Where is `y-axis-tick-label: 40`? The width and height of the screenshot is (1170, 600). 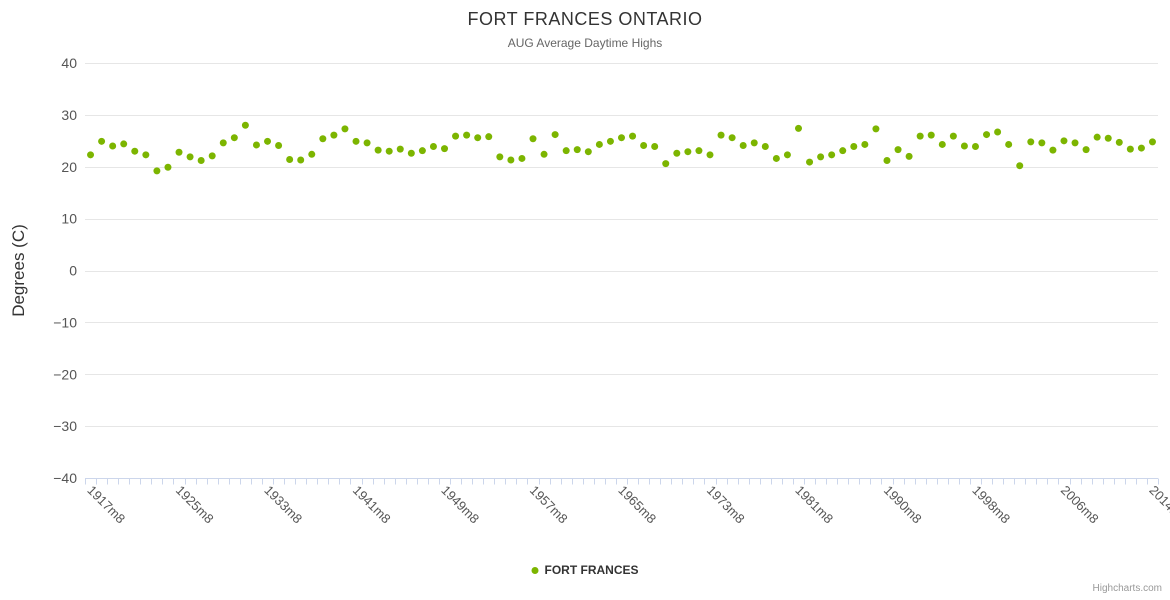
y-axis-tick-label: 40 is located at coordinates (69, 63).